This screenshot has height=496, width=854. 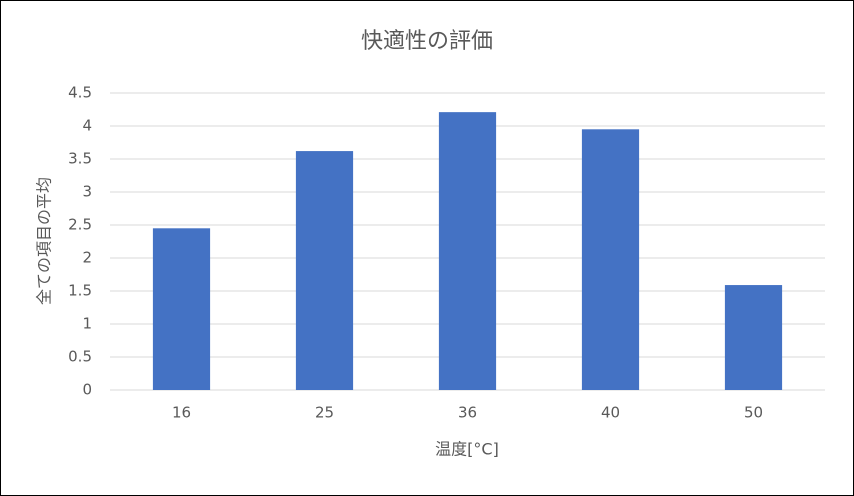 I want to click on y-tick-label: 2, so click(x=87, y=258).